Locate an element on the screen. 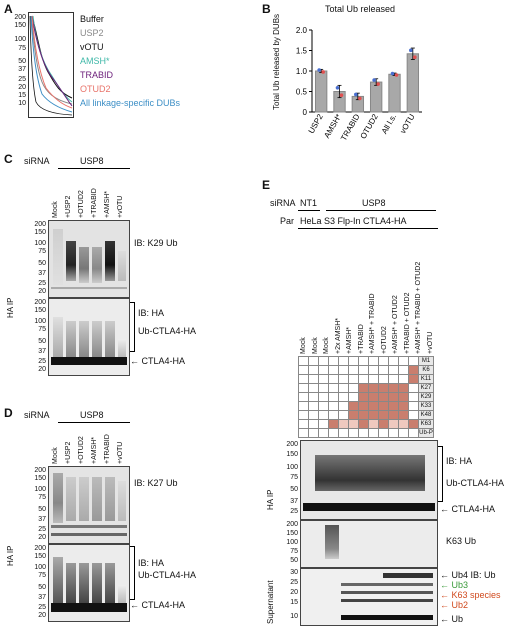 This screenshot has height=628, width=520. panel-e-par: Par is located at coordinates (287, 221).